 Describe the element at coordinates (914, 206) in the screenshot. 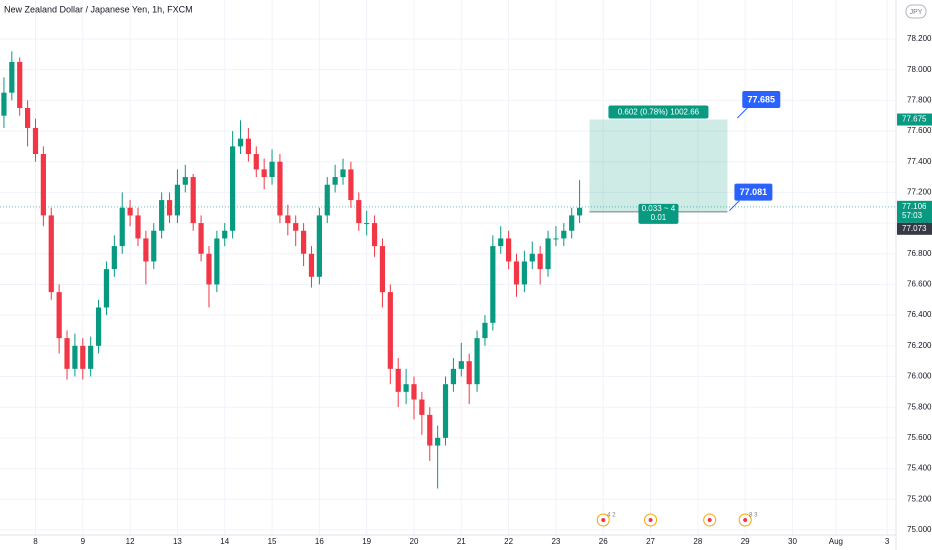

I see `price-label: 77.106` at that location.